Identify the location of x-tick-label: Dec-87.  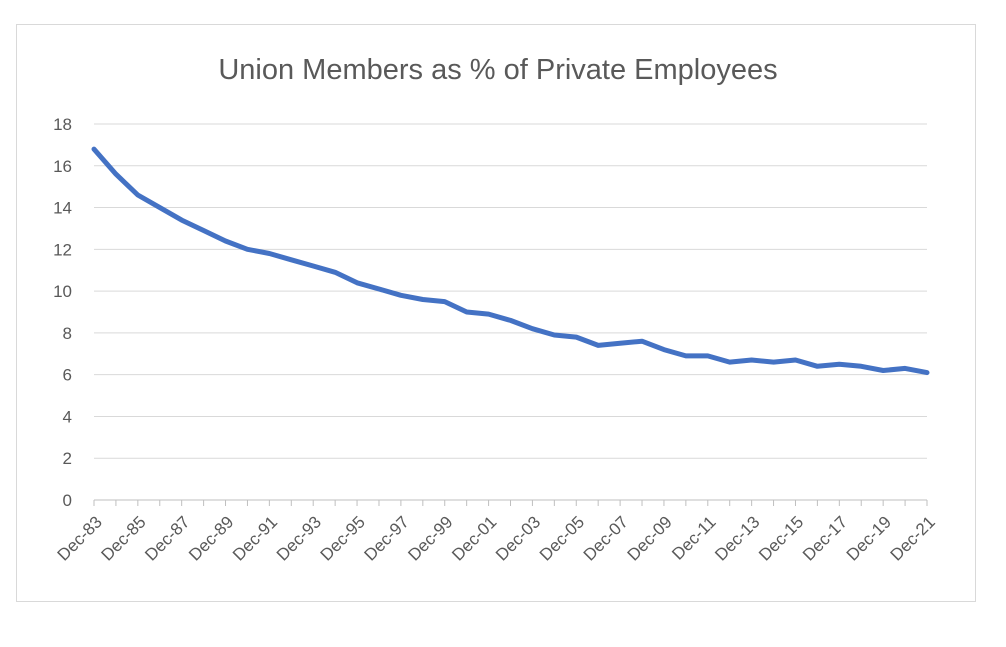
(167, 538).